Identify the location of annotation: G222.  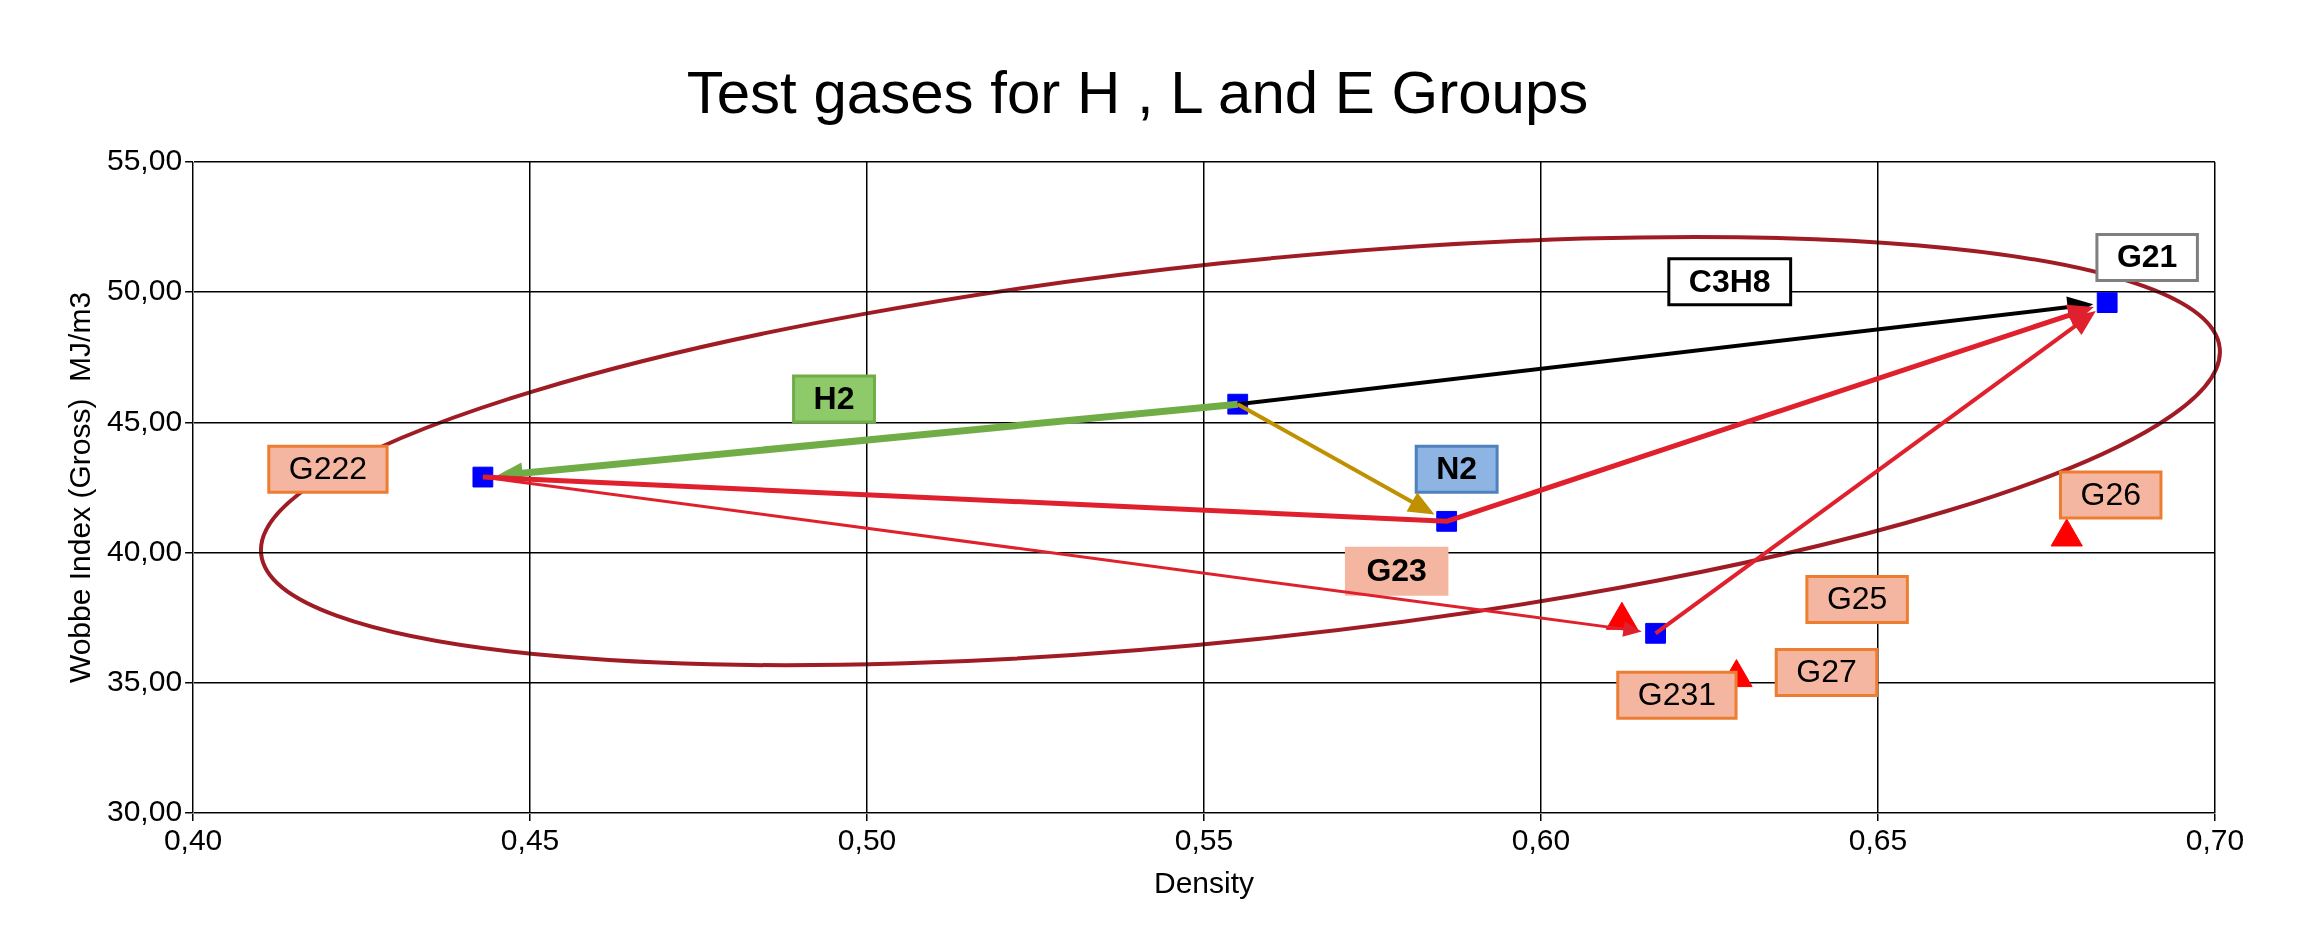
(328, 468).